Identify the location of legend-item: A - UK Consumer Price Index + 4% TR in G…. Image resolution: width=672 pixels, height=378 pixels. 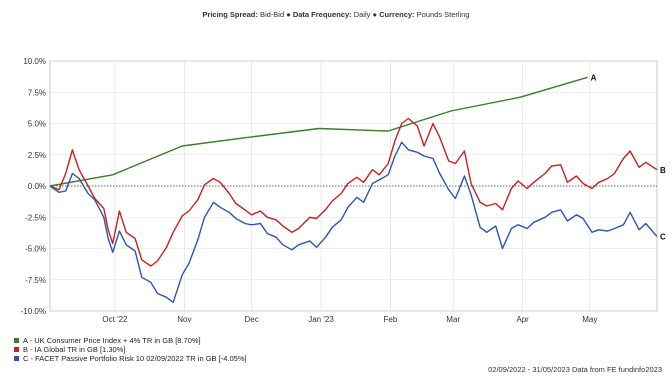
(130, 340).